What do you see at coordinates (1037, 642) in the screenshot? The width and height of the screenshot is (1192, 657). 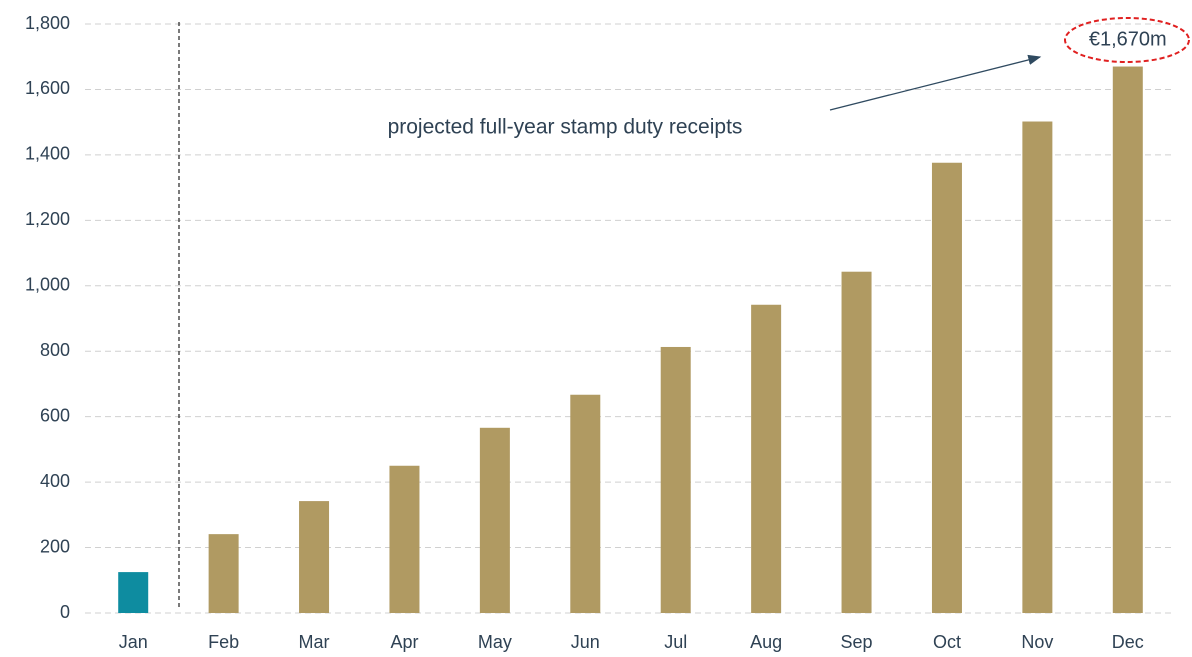 I see `x-tick-label: Nov` at bounding box center [1037, 642].